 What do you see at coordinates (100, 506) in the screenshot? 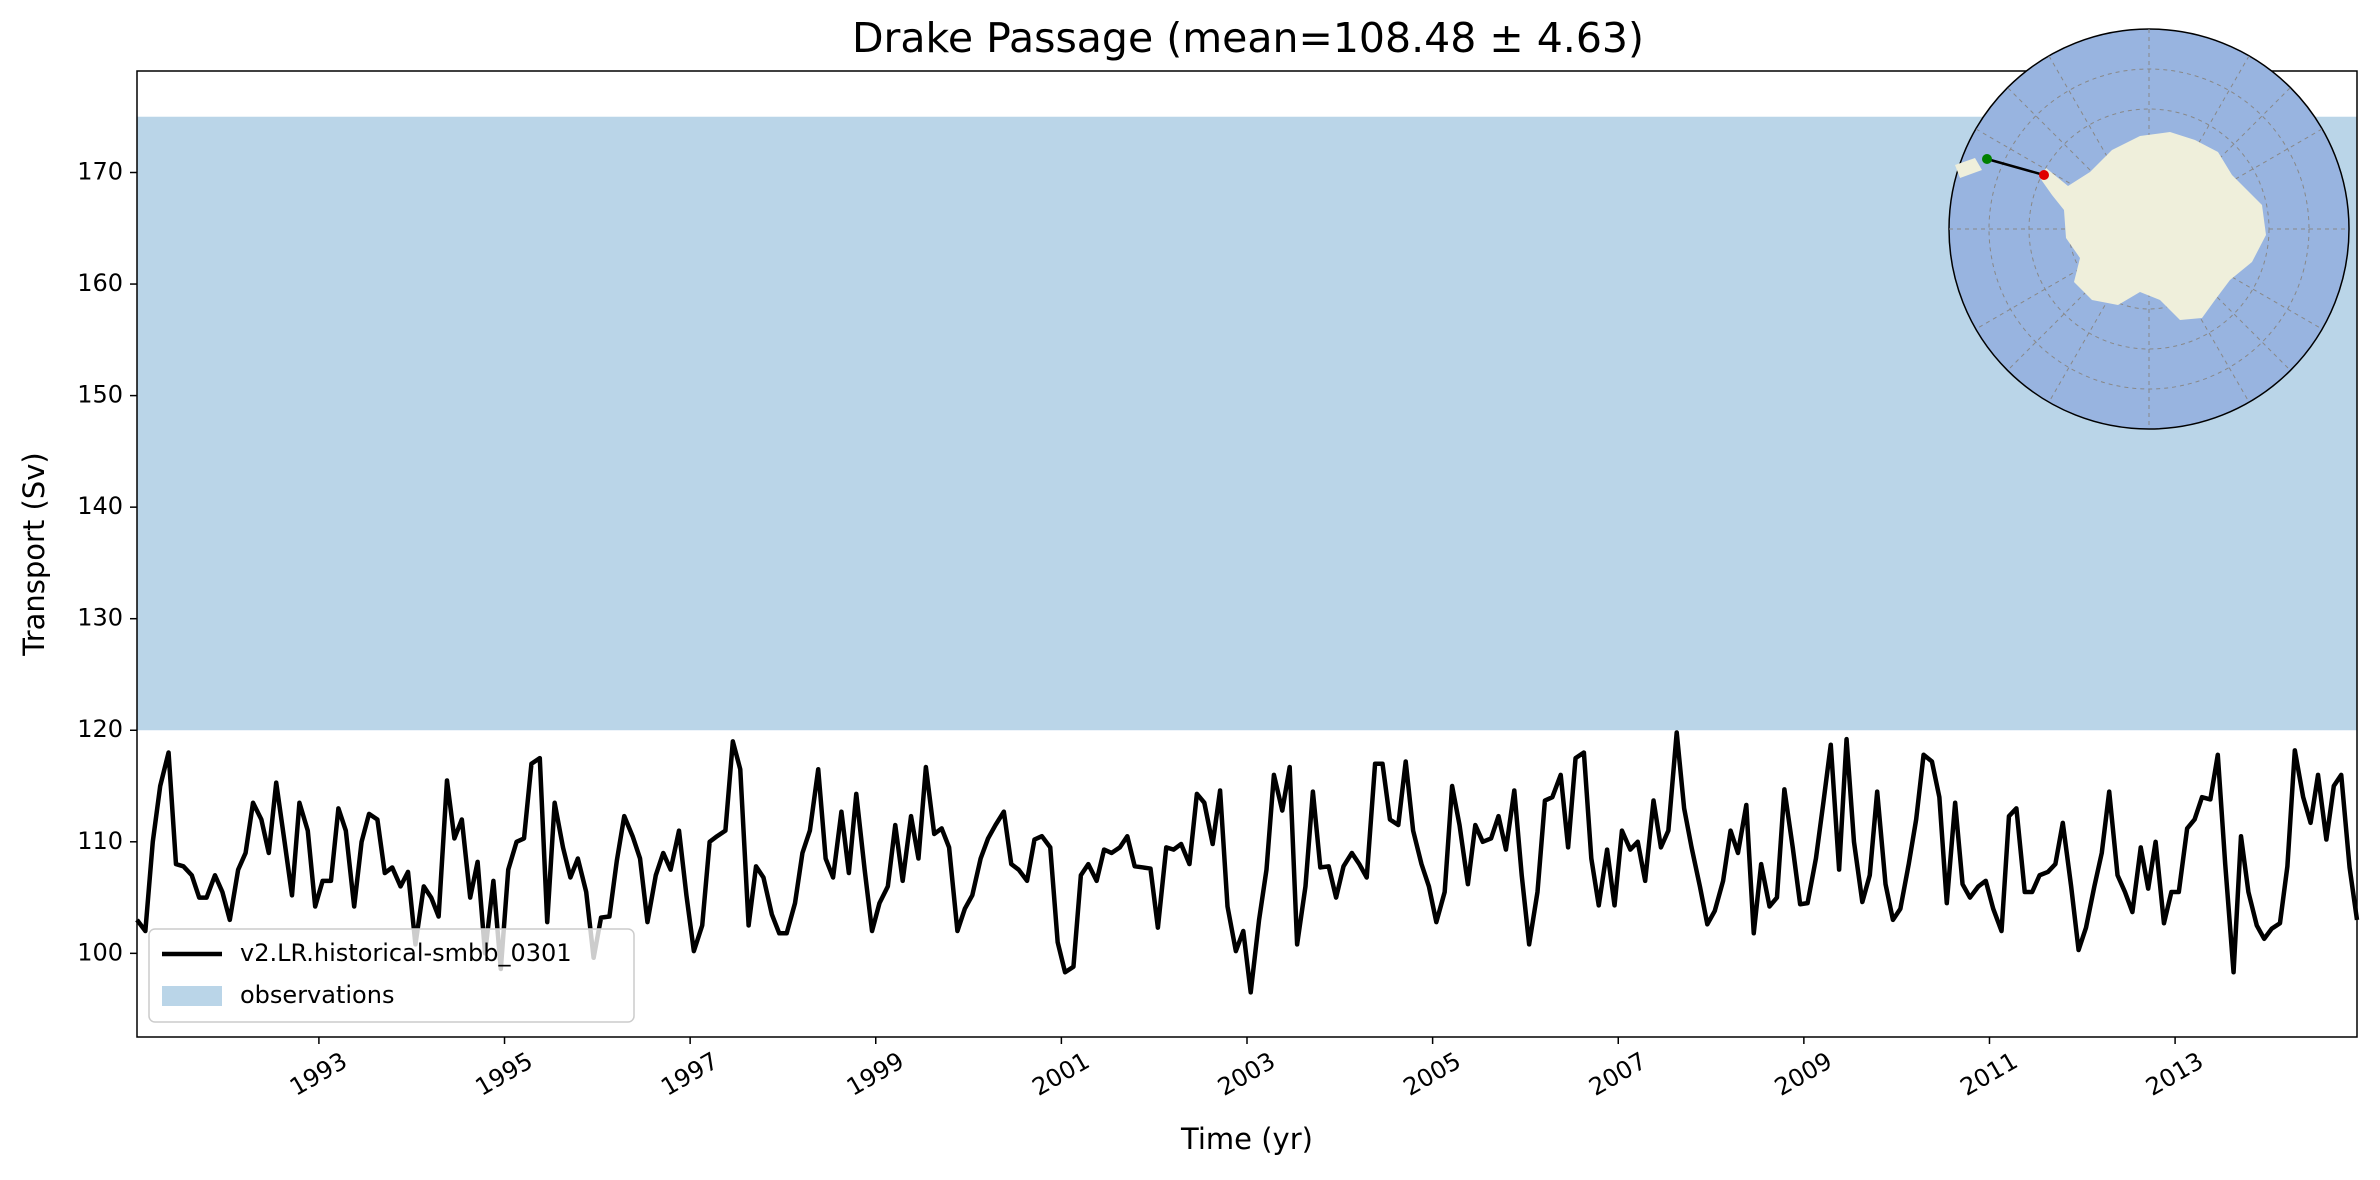
I see `y-tick-label: 140` at bounding box center [100, 506].